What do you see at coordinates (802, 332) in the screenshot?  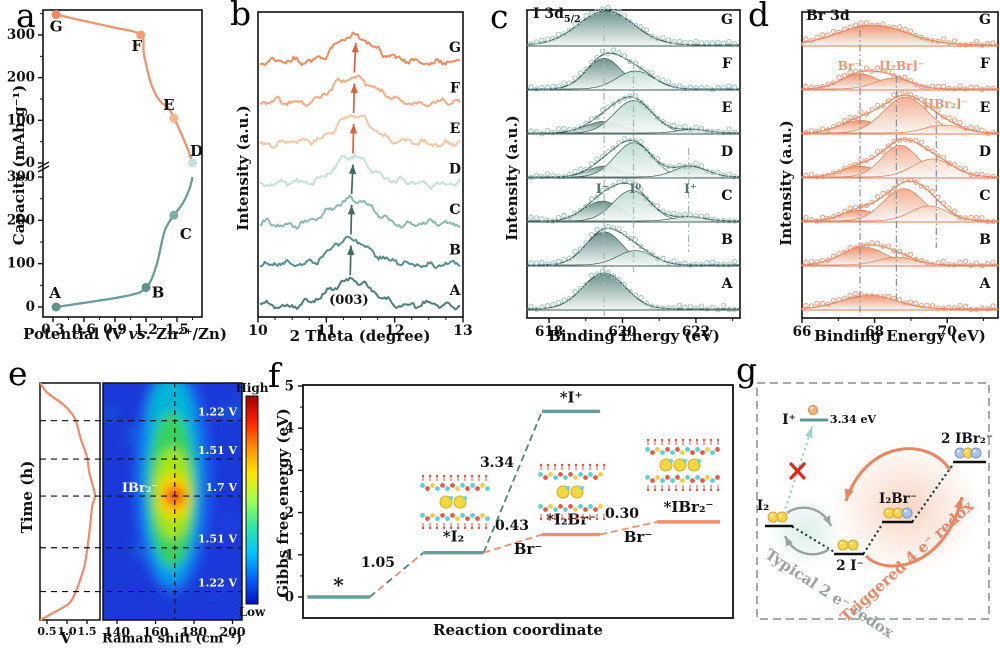 I see `tick-label: 66` at bounding box center [802, 332].